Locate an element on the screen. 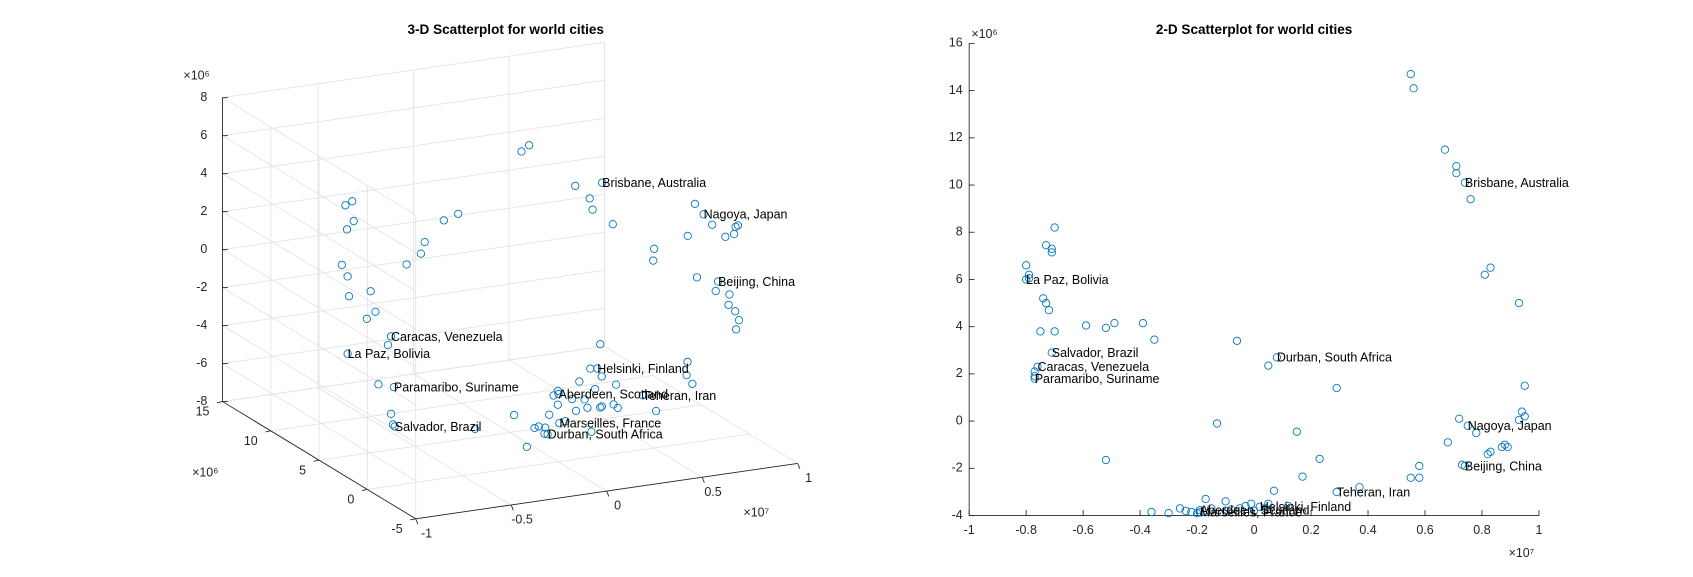 This screenshot has height=577, width=1693. y-tick-label: 6 is located at coordinates (959, 279).